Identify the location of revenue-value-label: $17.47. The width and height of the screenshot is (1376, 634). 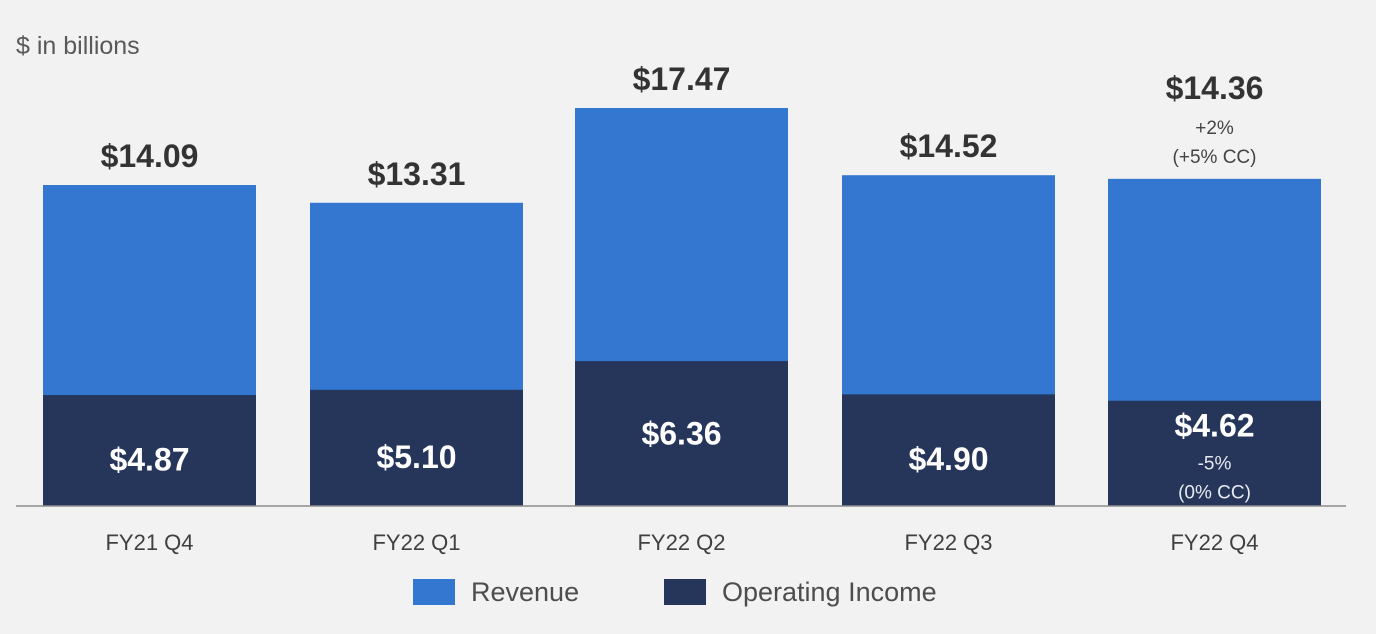
(682, 79).